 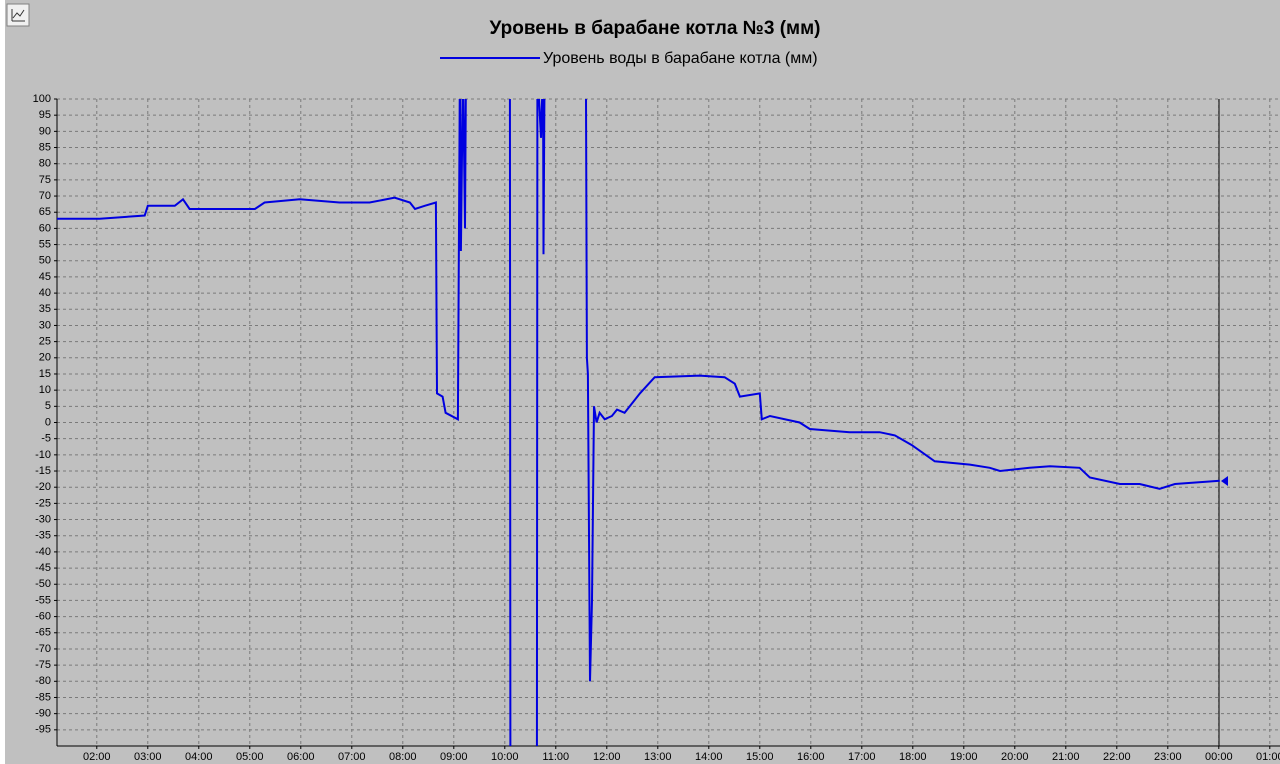 What do you see at coordinates (45, 358) in the screenshot?
I see `y-tick-label: 20` at bounding box center [45, 358].